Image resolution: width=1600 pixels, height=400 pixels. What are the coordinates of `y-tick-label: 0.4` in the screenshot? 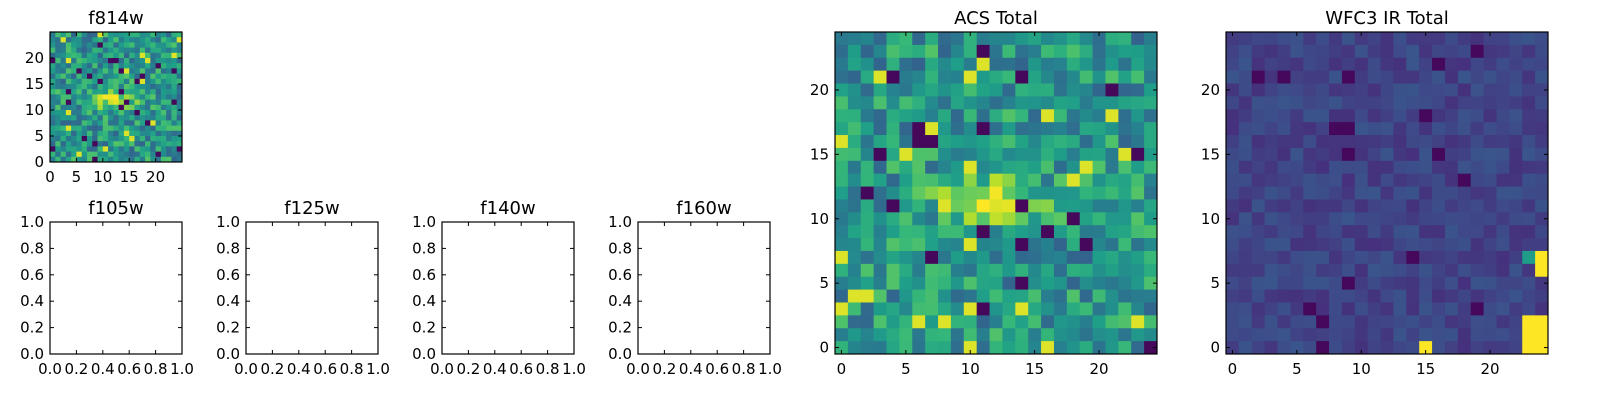 It's located at (424, 301).